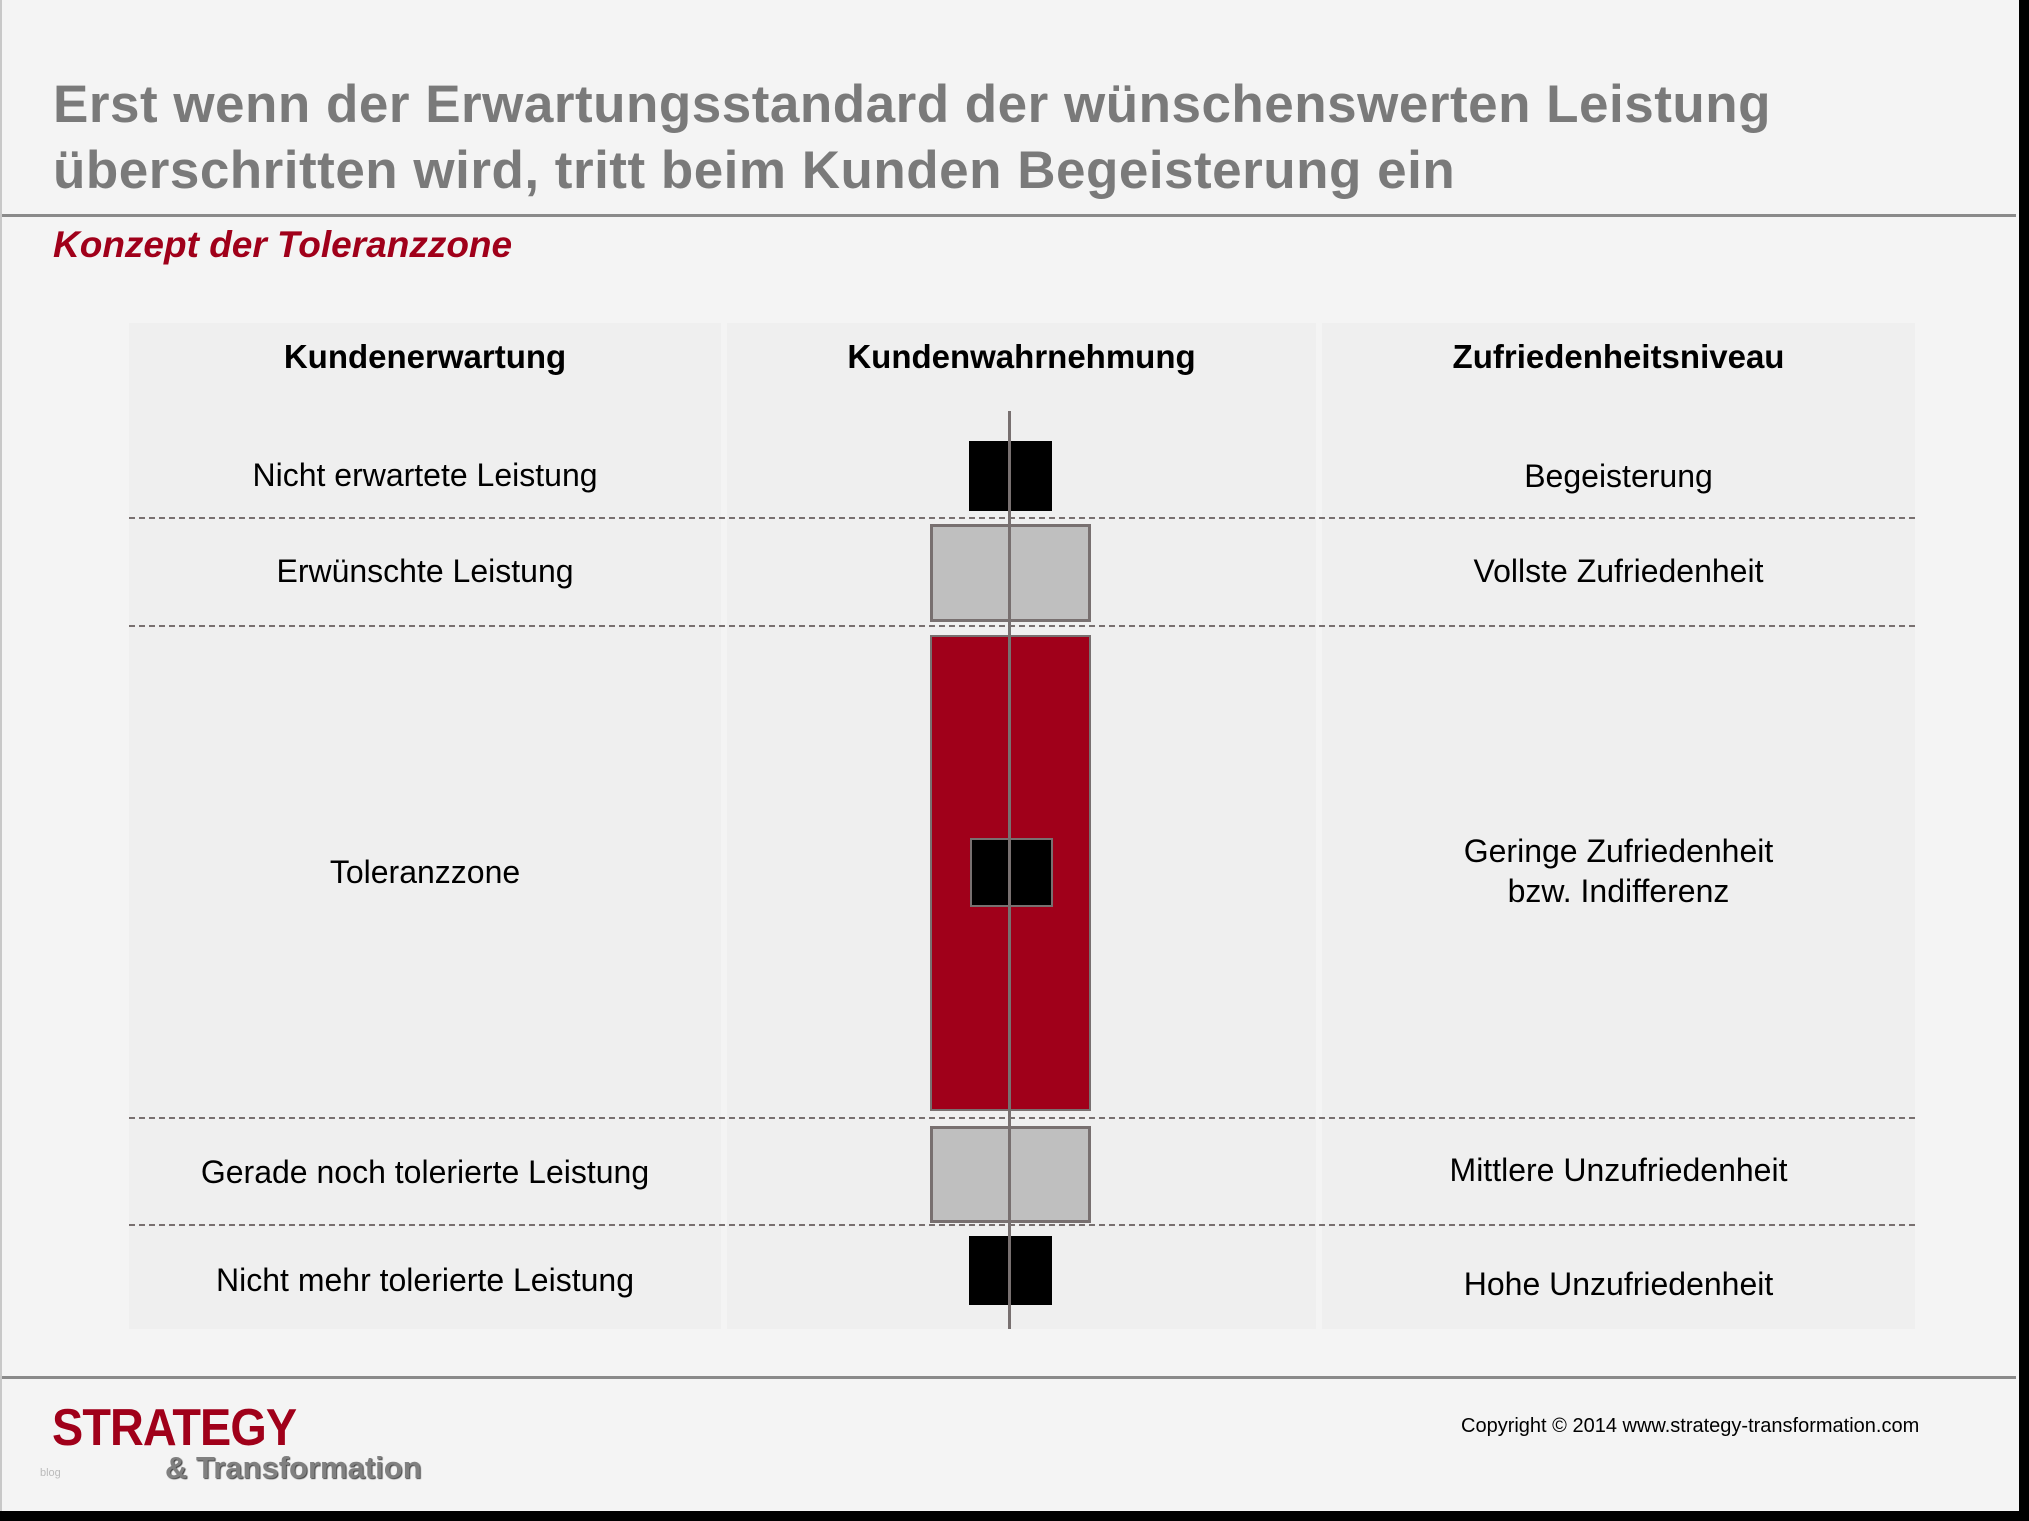  What do you see at coordinates (425, 356) in the screenshot?
I see `header-expectation: Kundenerwartung` at bounding box center [425, 356].